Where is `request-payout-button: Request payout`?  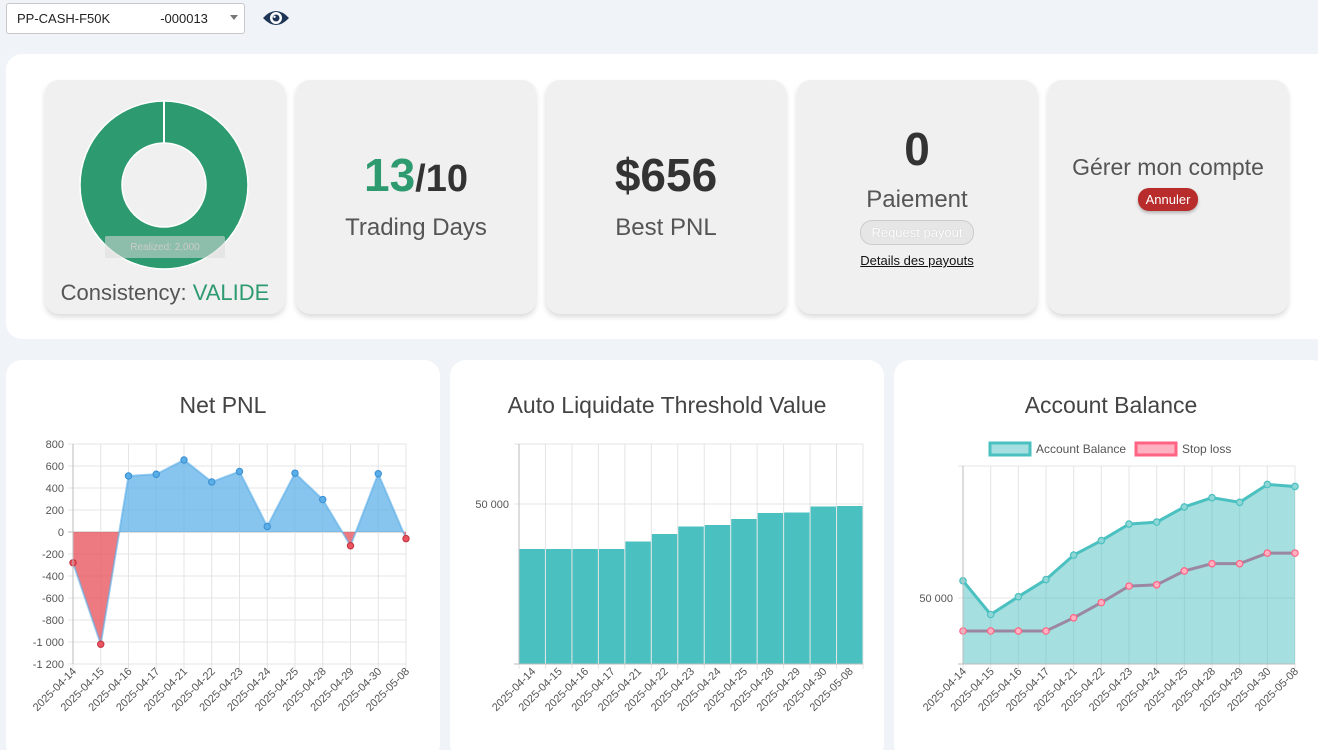 request-payout-button: Request payout is located at coordinates (917, 232).